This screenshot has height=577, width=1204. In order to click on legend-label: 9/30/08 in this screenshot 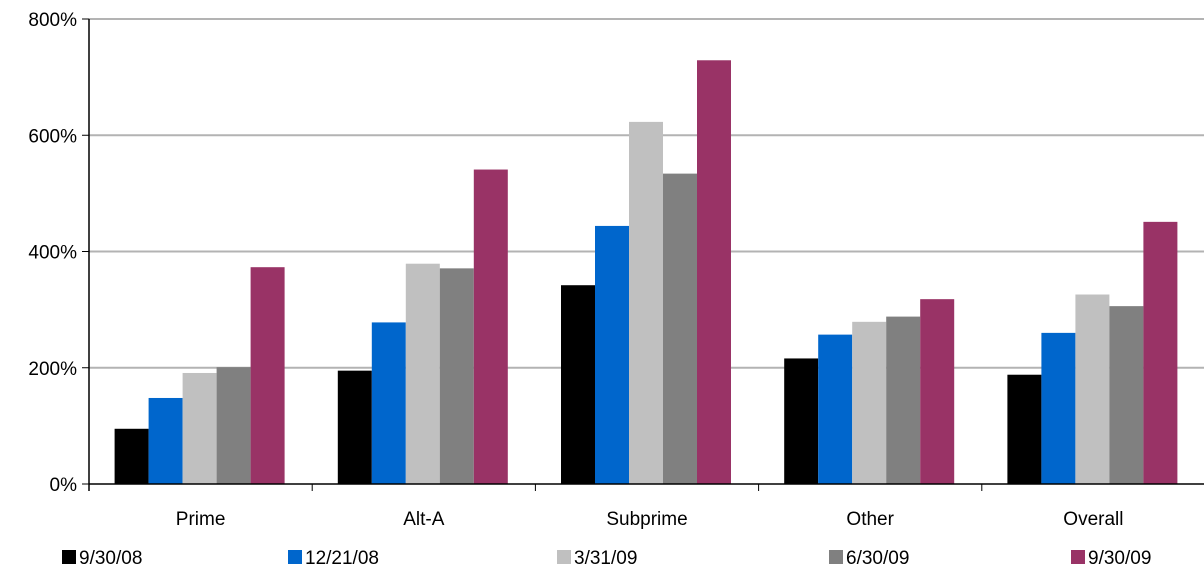, I will do `click(110, 558)`.